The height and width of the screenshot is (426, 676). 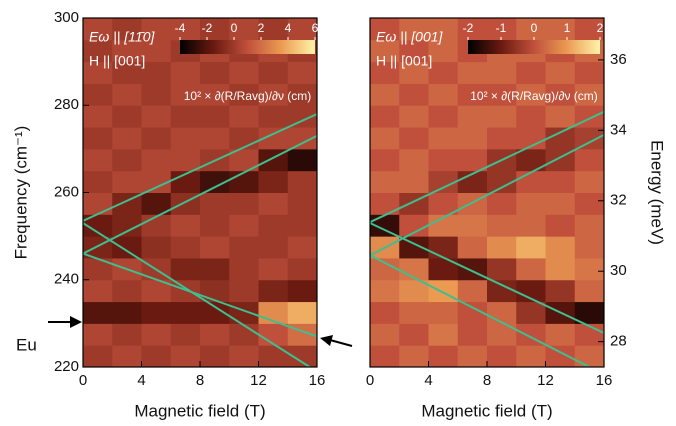 I want to click on colorbar-tick-label: 1, so click(x=567, y=28).